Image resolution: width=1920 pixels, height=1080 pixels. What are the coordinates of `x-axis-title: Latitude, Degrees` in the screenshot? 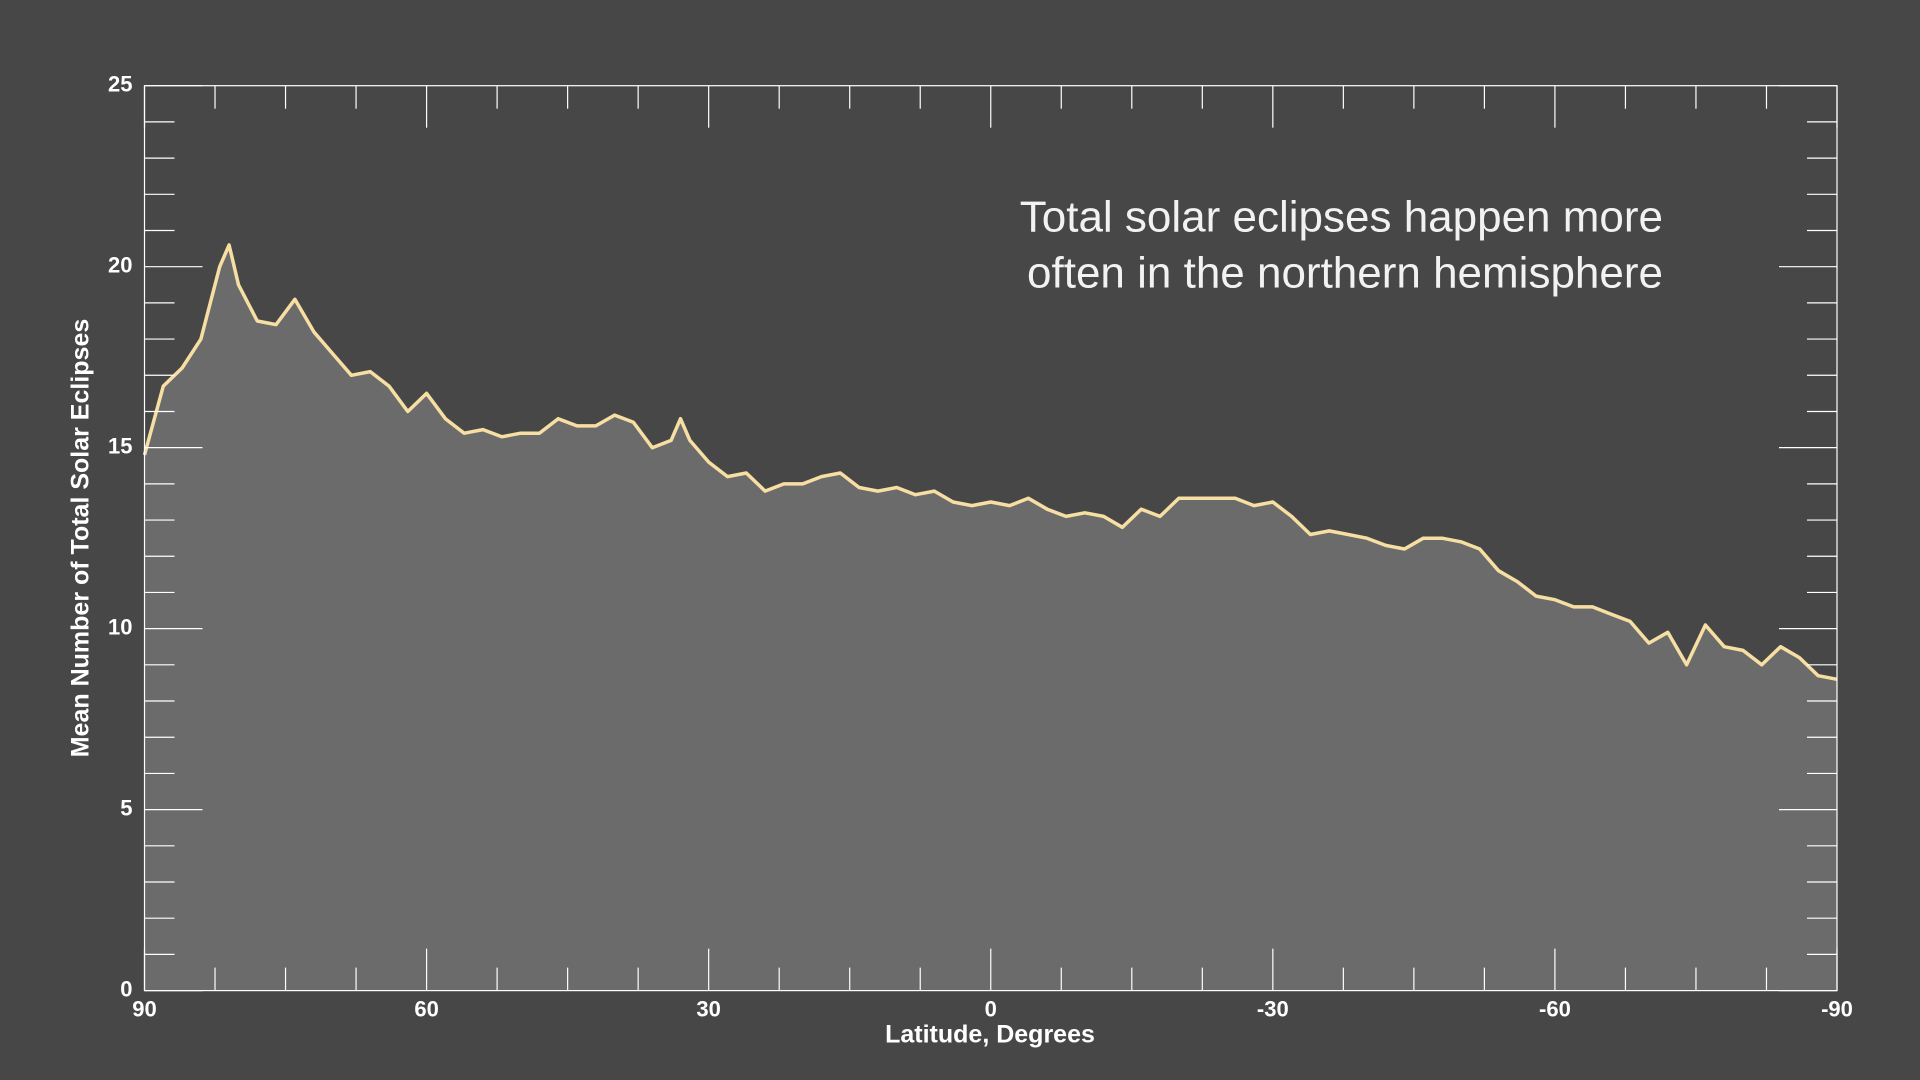 It's located at (990, 1035).